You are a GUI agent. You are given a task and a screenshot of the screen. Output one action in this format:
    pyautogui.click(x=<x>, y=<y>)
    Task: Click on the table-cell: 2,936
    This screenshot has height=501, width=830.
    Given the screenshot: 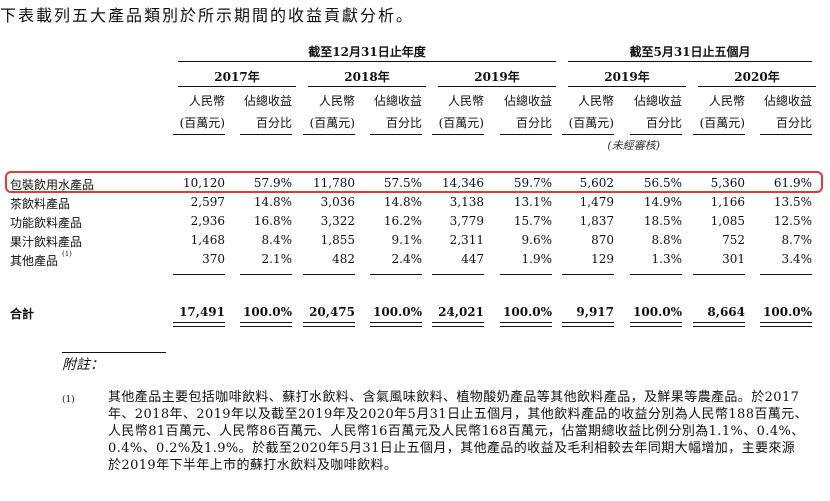 What is the action you would take?
    pyautogui.click(x=207, y=221)
    